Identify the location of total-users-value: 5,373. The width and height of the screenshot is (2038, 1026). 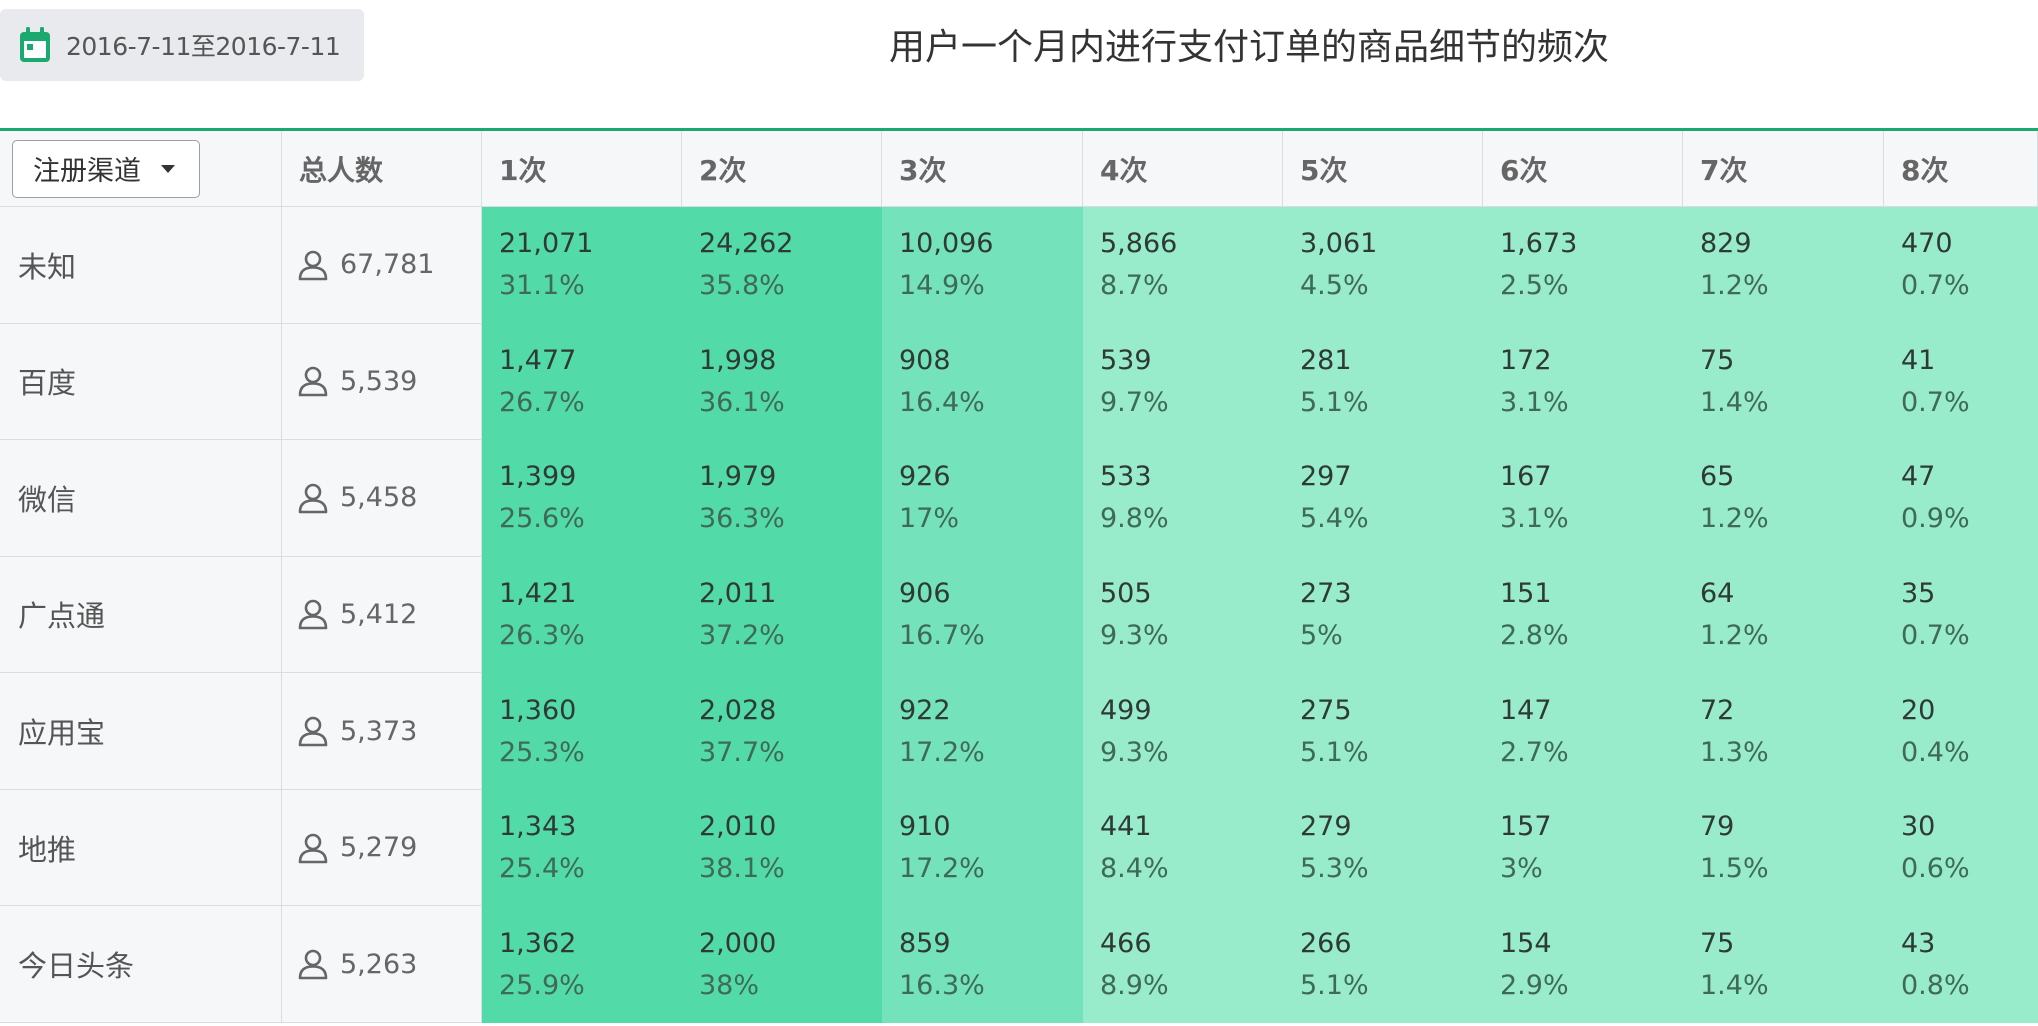
(379, 731).